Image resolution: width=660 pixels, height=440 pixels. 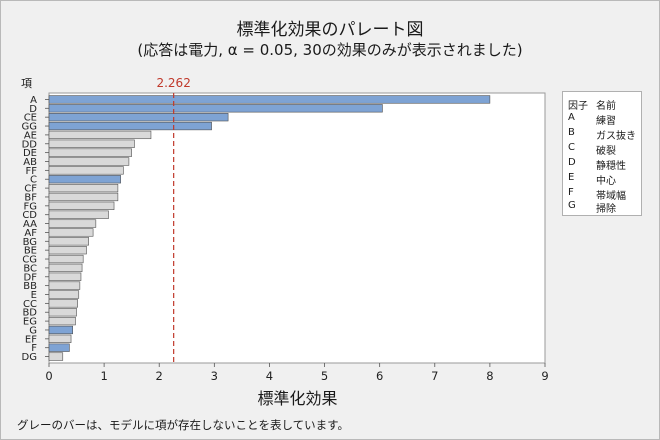 I want to click on y-tick-label: BD, so click(x=29, y=313).